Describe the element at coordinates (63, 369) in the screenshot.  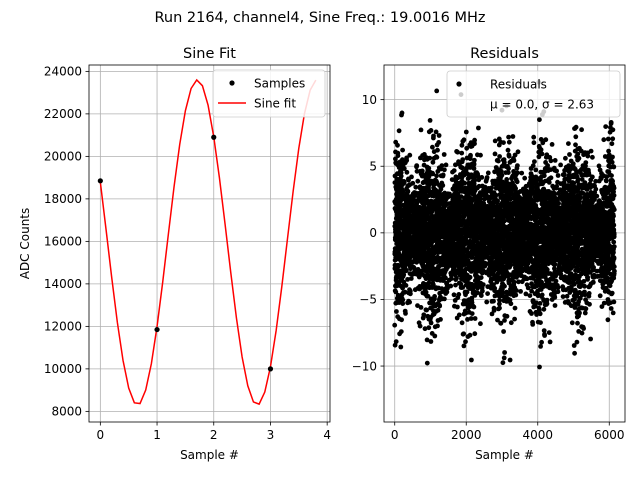
I see `y-tick-label: 10000` at that location.